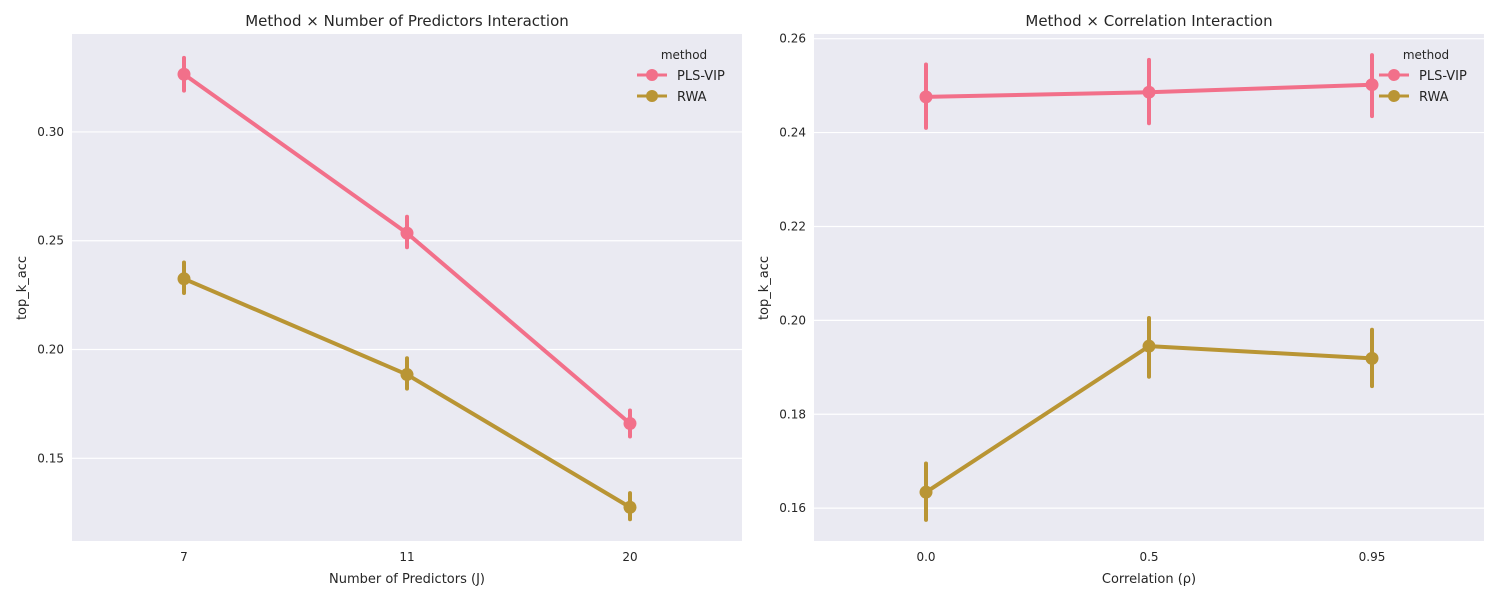  Describe the element at coordinates (184, 557) in the screenshot. I see `x-tick-label: 7` at that location.